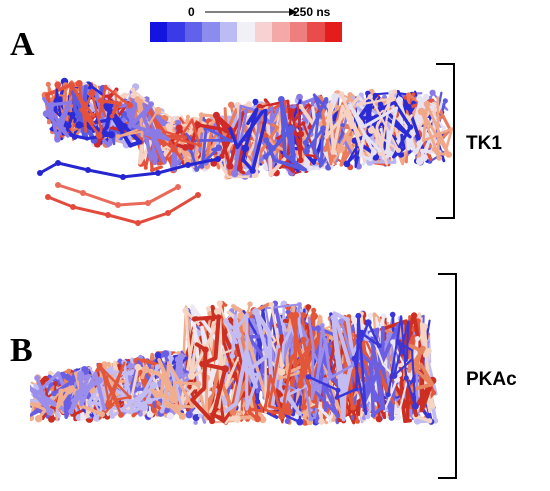  What do you see at coordinates (447, 376) in the screenshot?
I see `panel-b-bracket` at bounding box center [447, 376].